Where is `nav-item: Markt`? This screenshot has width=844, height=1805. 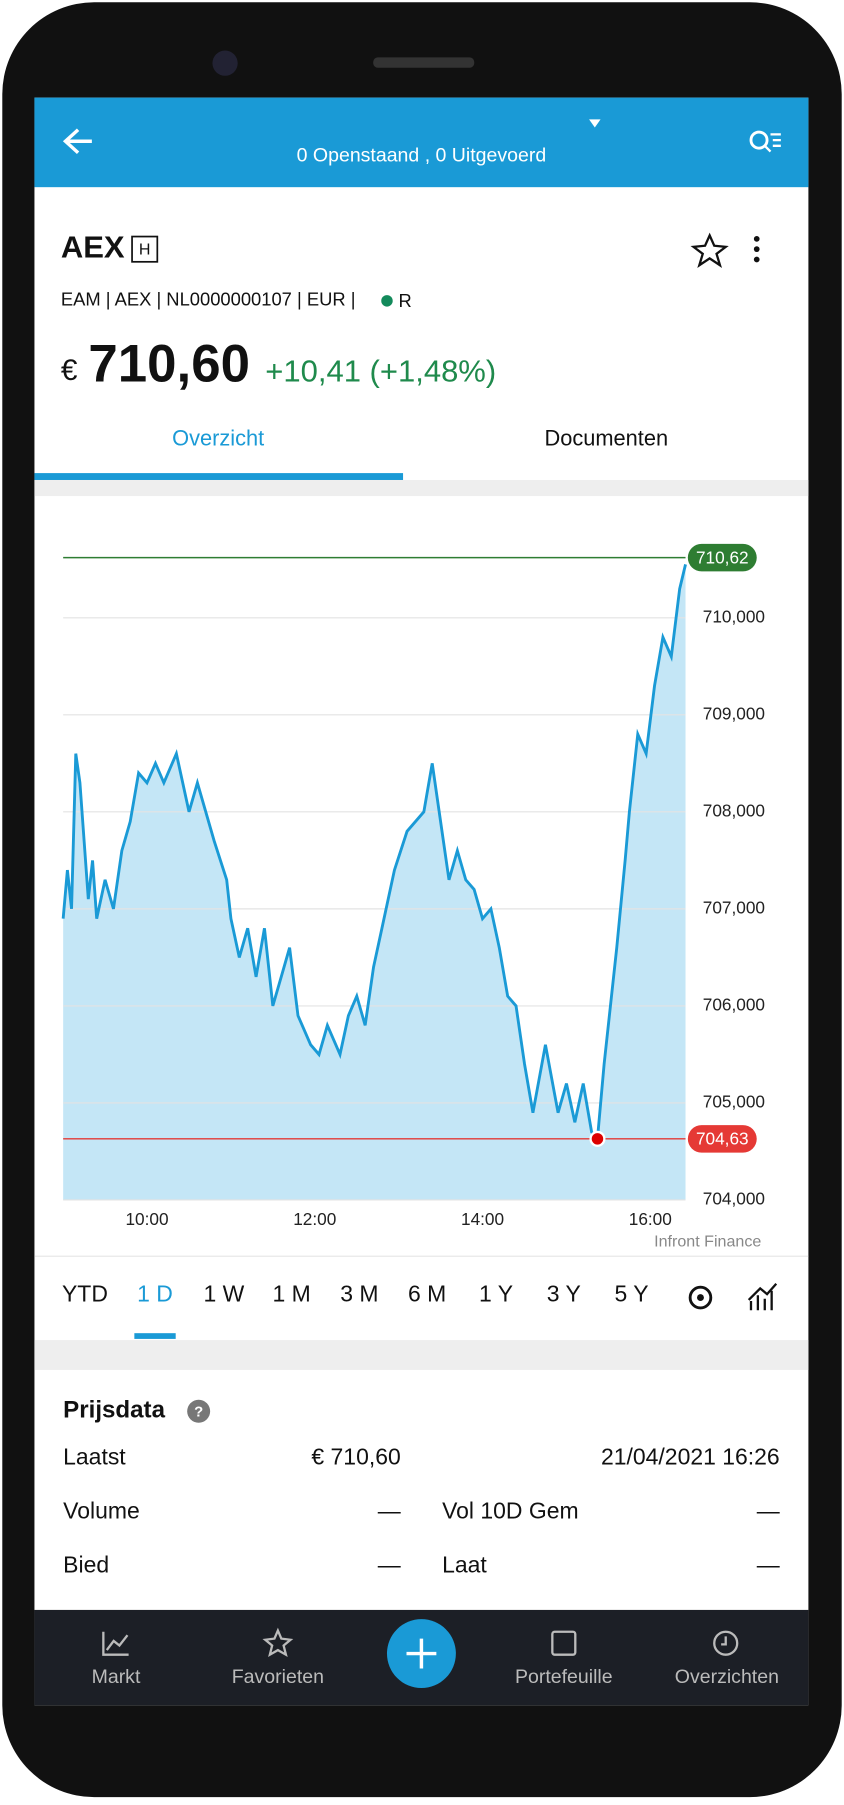 nav-item: Markt is located at coordinates (116, 1677).